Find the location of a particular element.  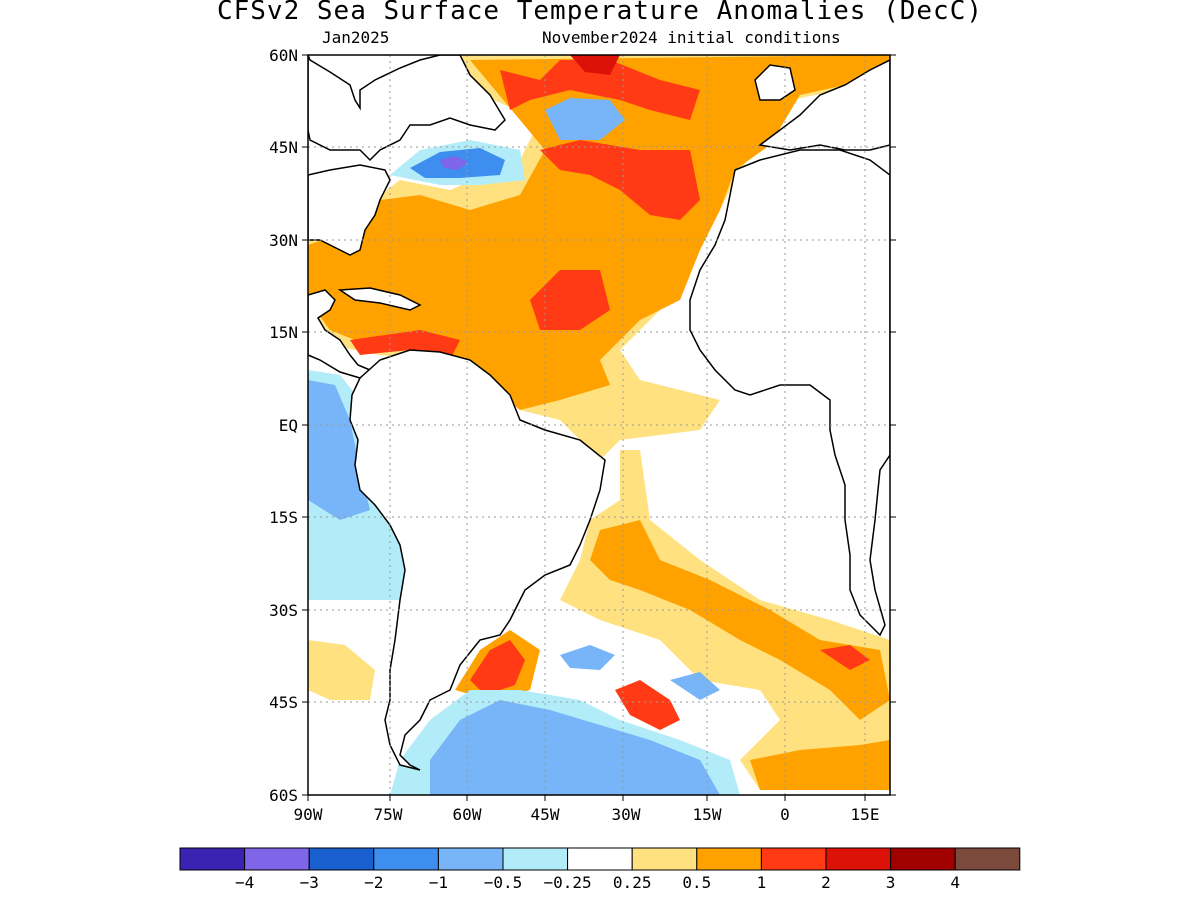

lon-label-15w: 15W is located at coordinates (707, 814).